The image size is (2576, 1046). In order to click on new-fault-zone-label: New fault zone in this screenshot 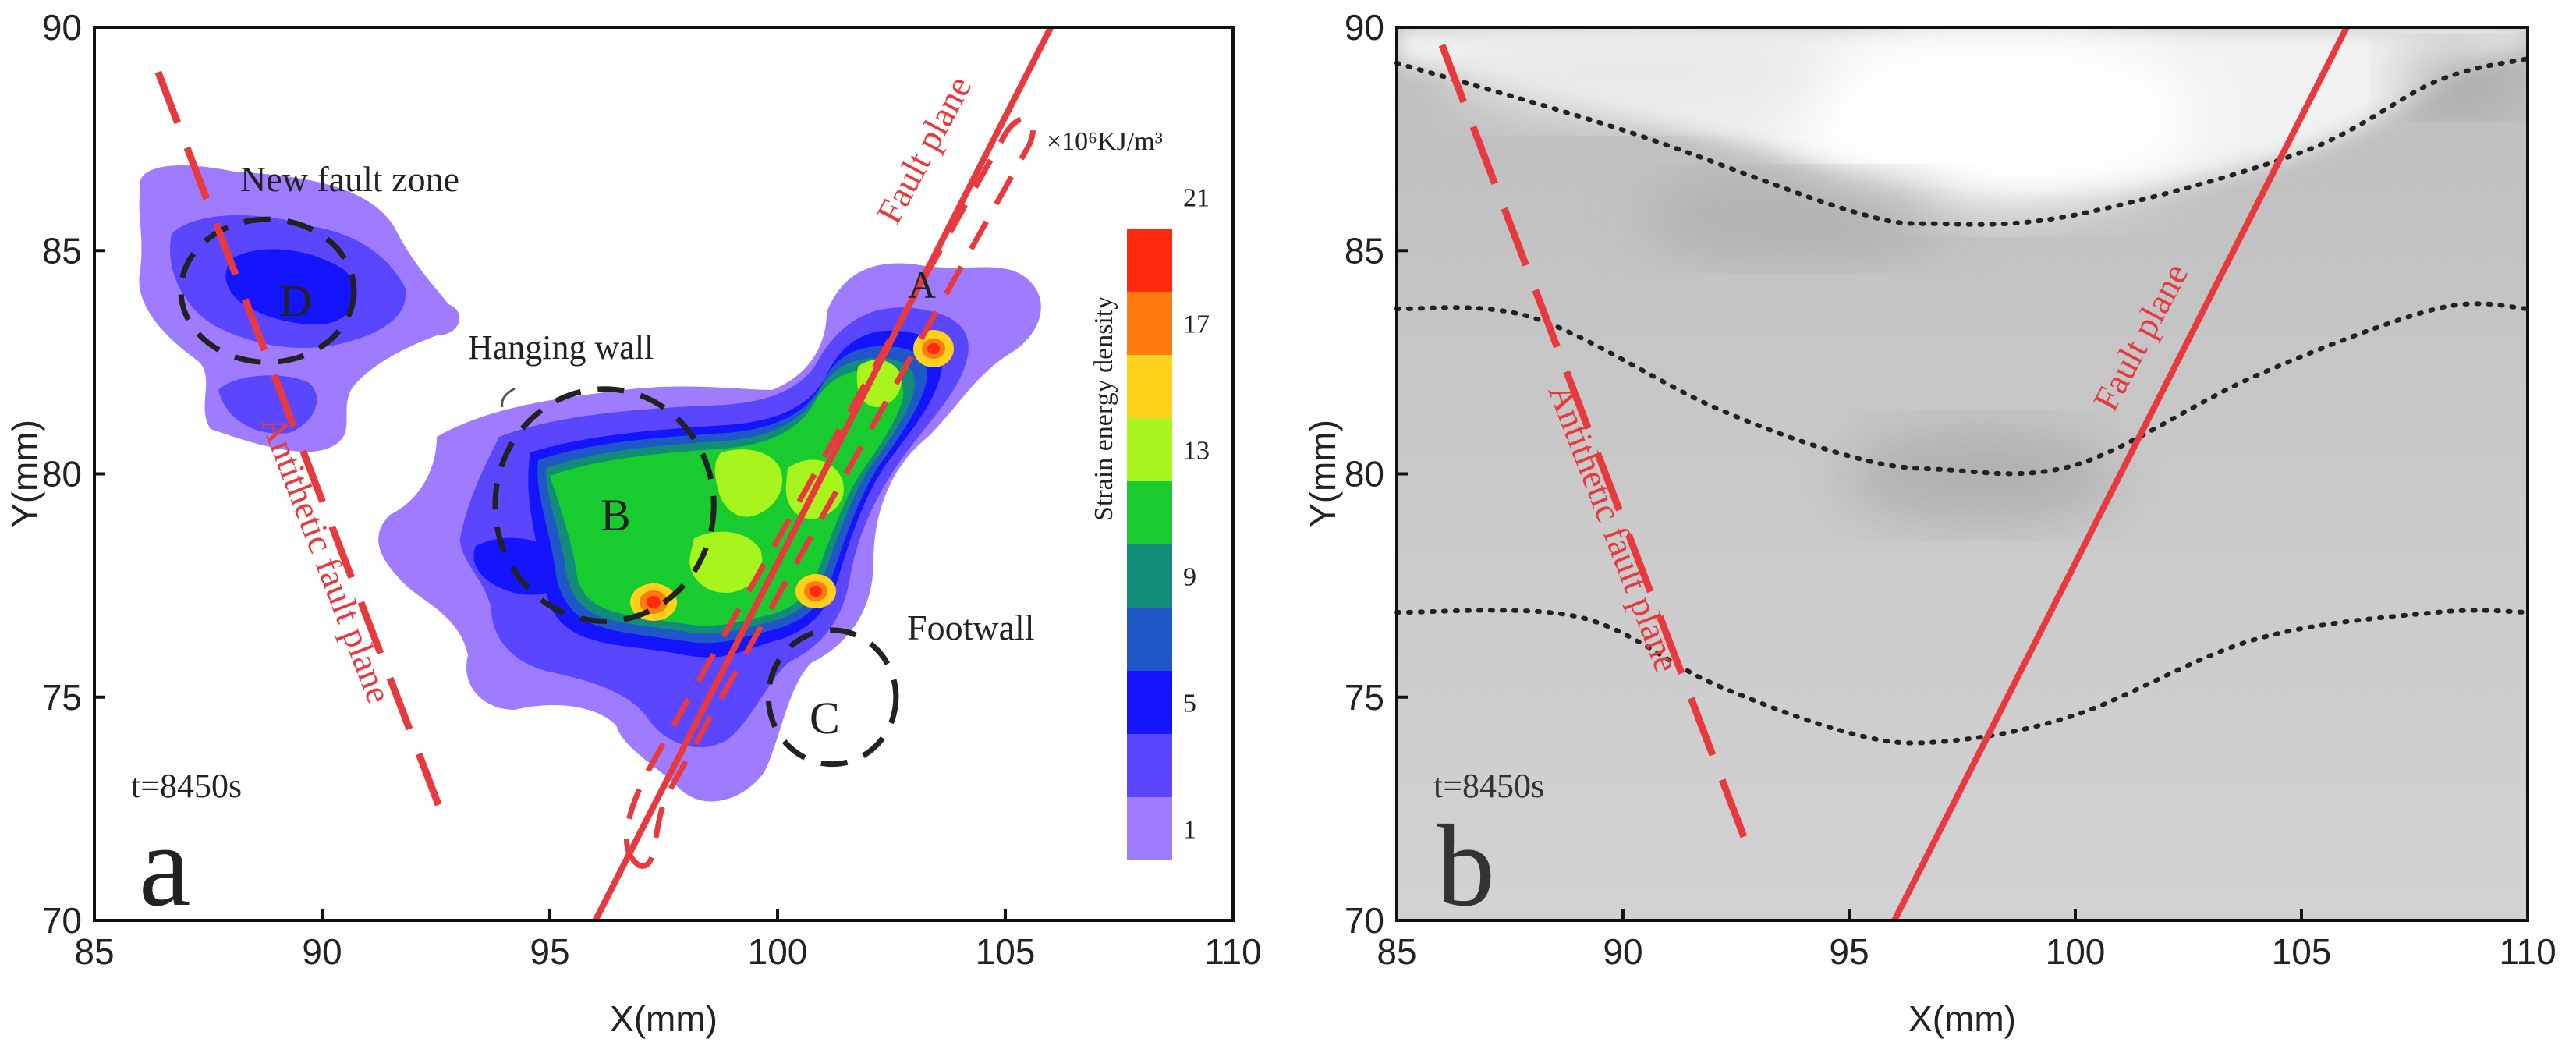, I will do `click(349, 179)`.